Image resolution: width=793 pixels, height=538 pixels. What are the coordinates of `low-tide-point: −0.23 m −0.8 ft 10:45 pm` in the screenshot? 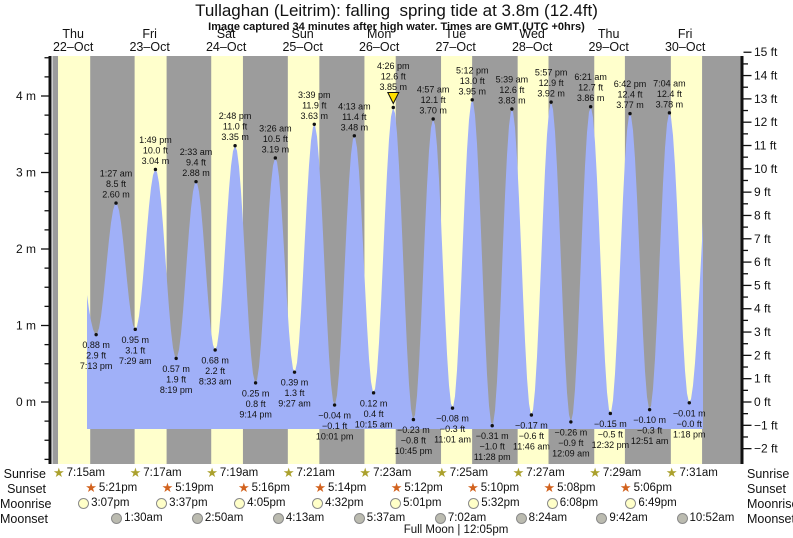 It's located at (414, 436).